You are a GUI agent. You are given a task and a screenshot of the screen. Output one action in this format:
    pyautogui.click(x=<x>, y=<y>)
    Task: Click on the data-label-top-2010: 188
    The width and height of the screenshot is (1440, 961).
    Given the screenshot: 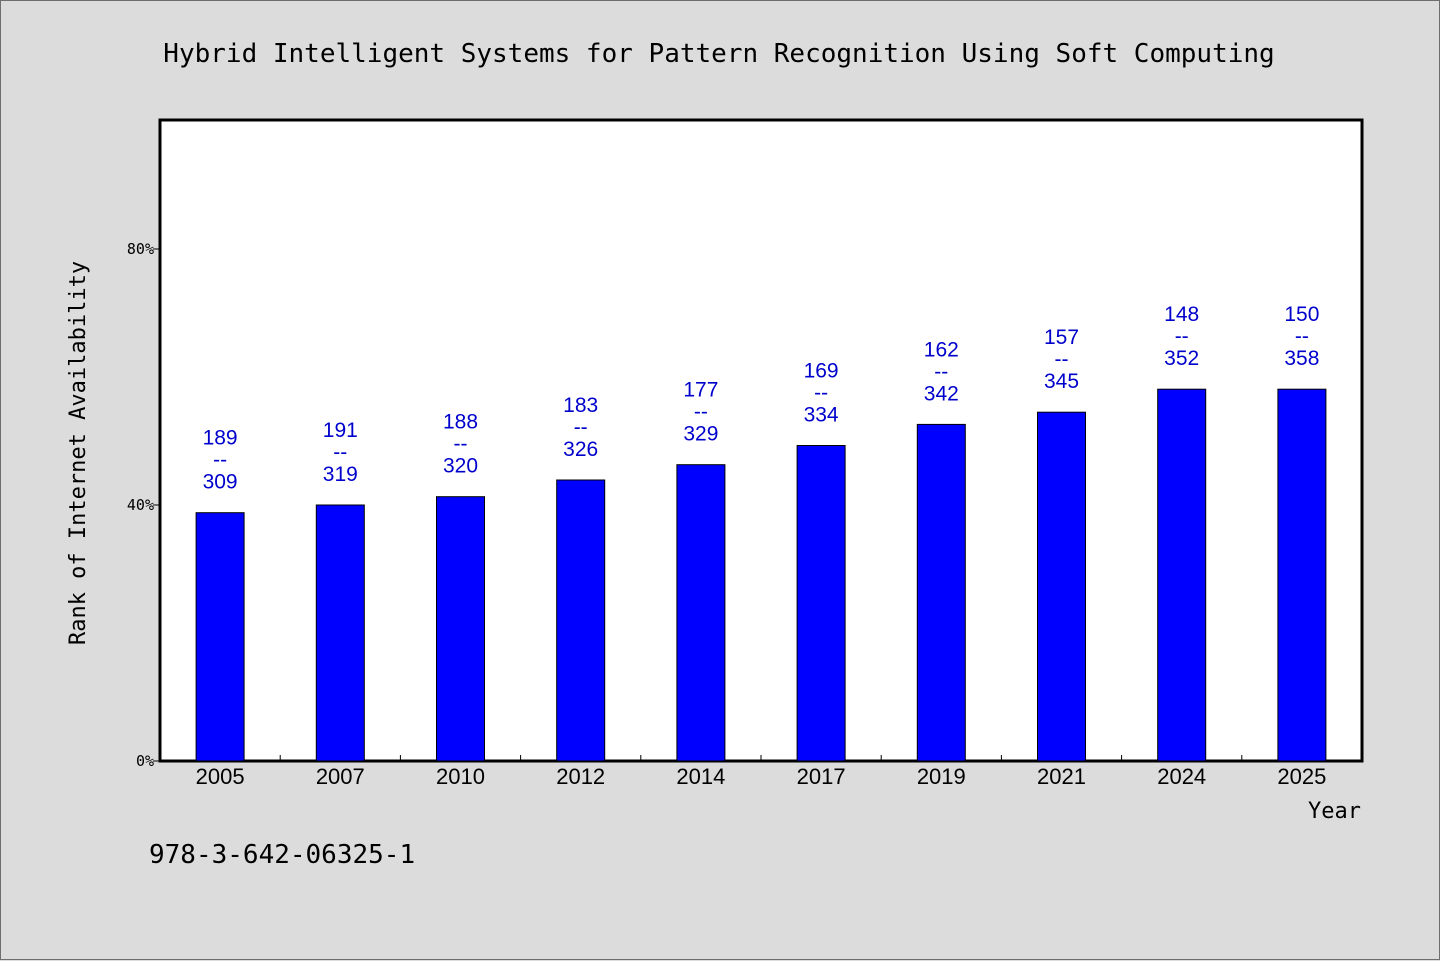 What is the action you would take?
    pyautogui.click(x=460, y=422)
    